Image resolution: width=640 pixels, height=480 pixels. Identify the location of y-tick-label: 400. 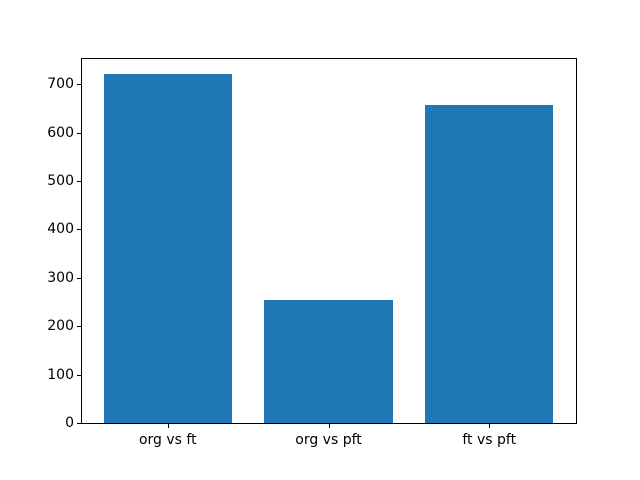
(60, 229).